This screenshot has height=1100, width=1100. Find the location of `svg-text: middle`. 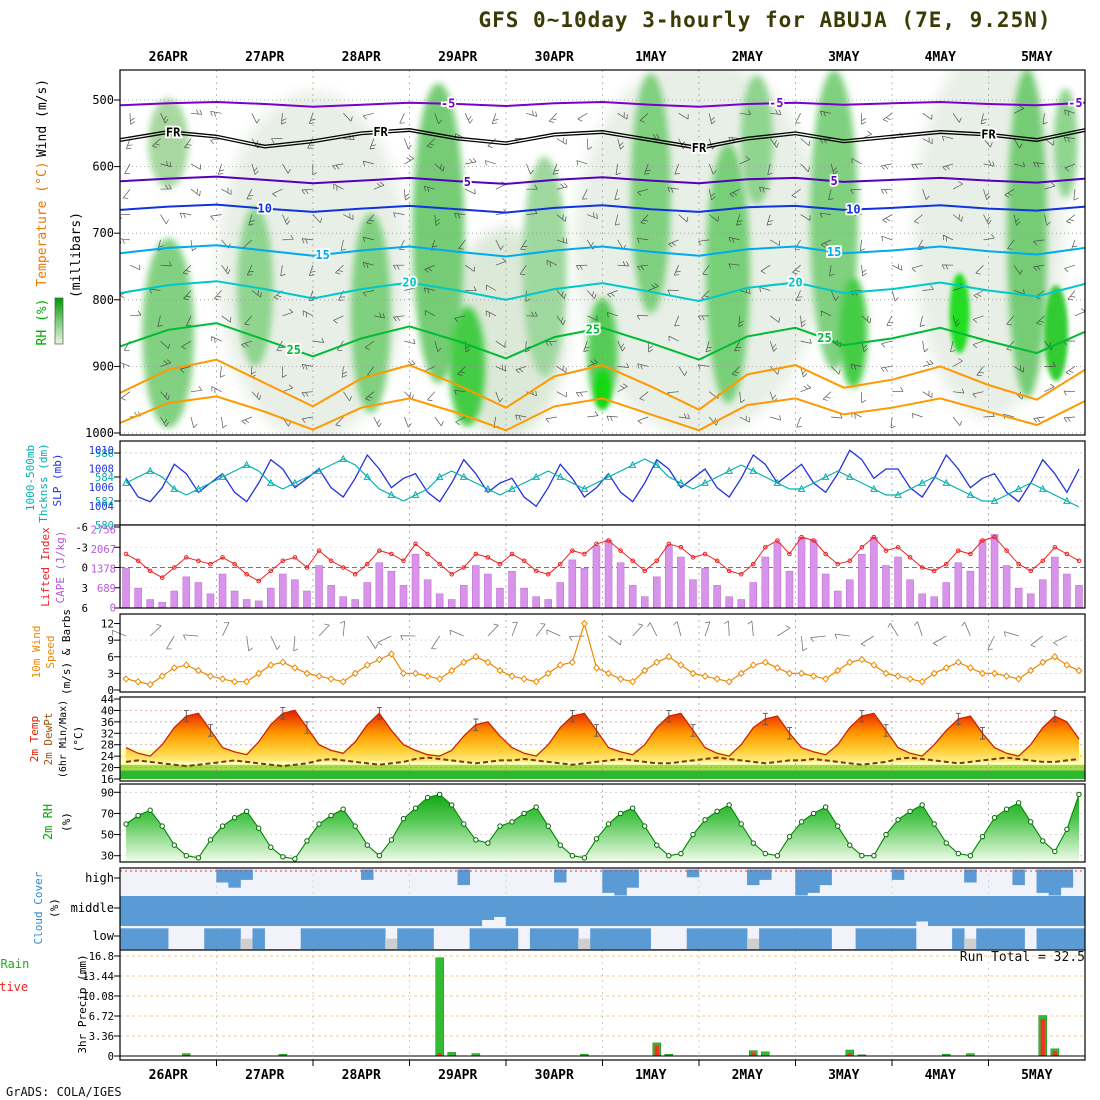

svg-text: middle is located at coordinates (92, 908).